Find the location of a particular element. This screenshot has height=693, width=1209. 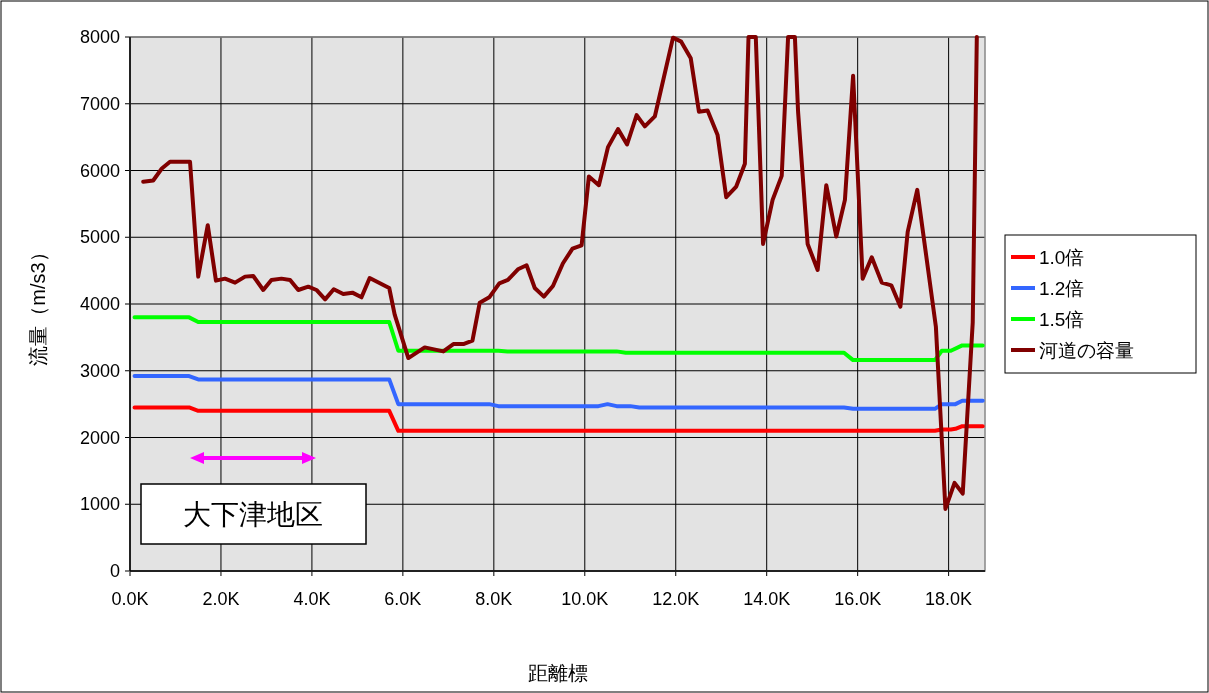

y-tick-label: 0 is located at coordinates (114, 571).